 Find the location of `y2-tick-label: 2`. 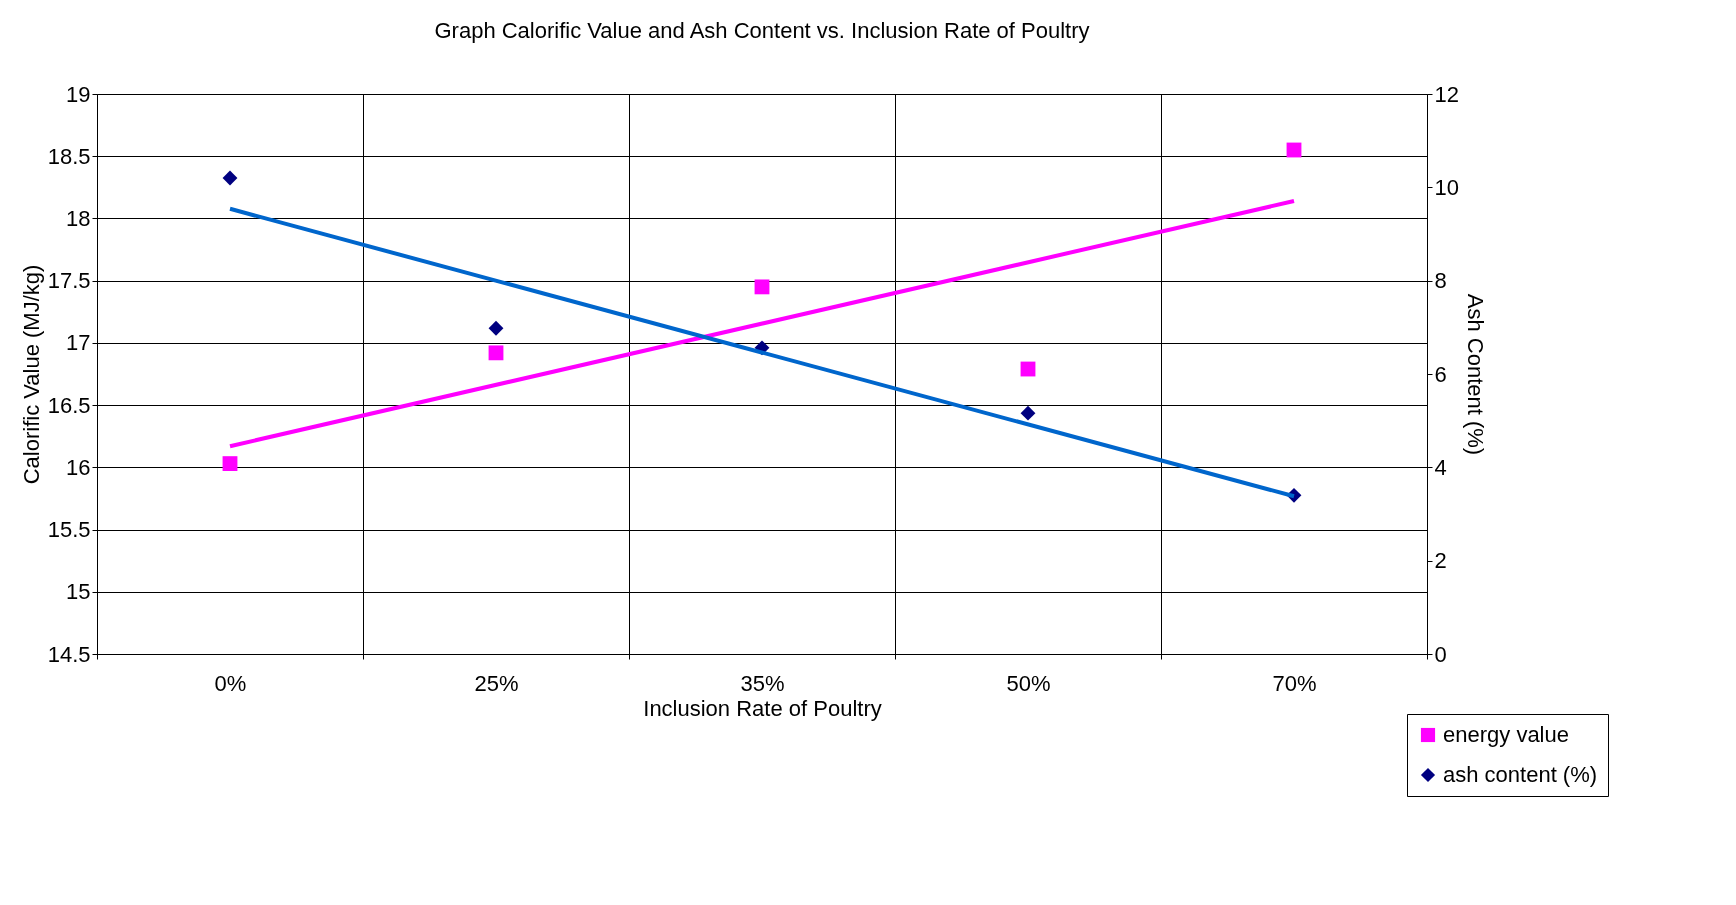

y2-tick-label: 2 is located at coordinates (1440, 561).